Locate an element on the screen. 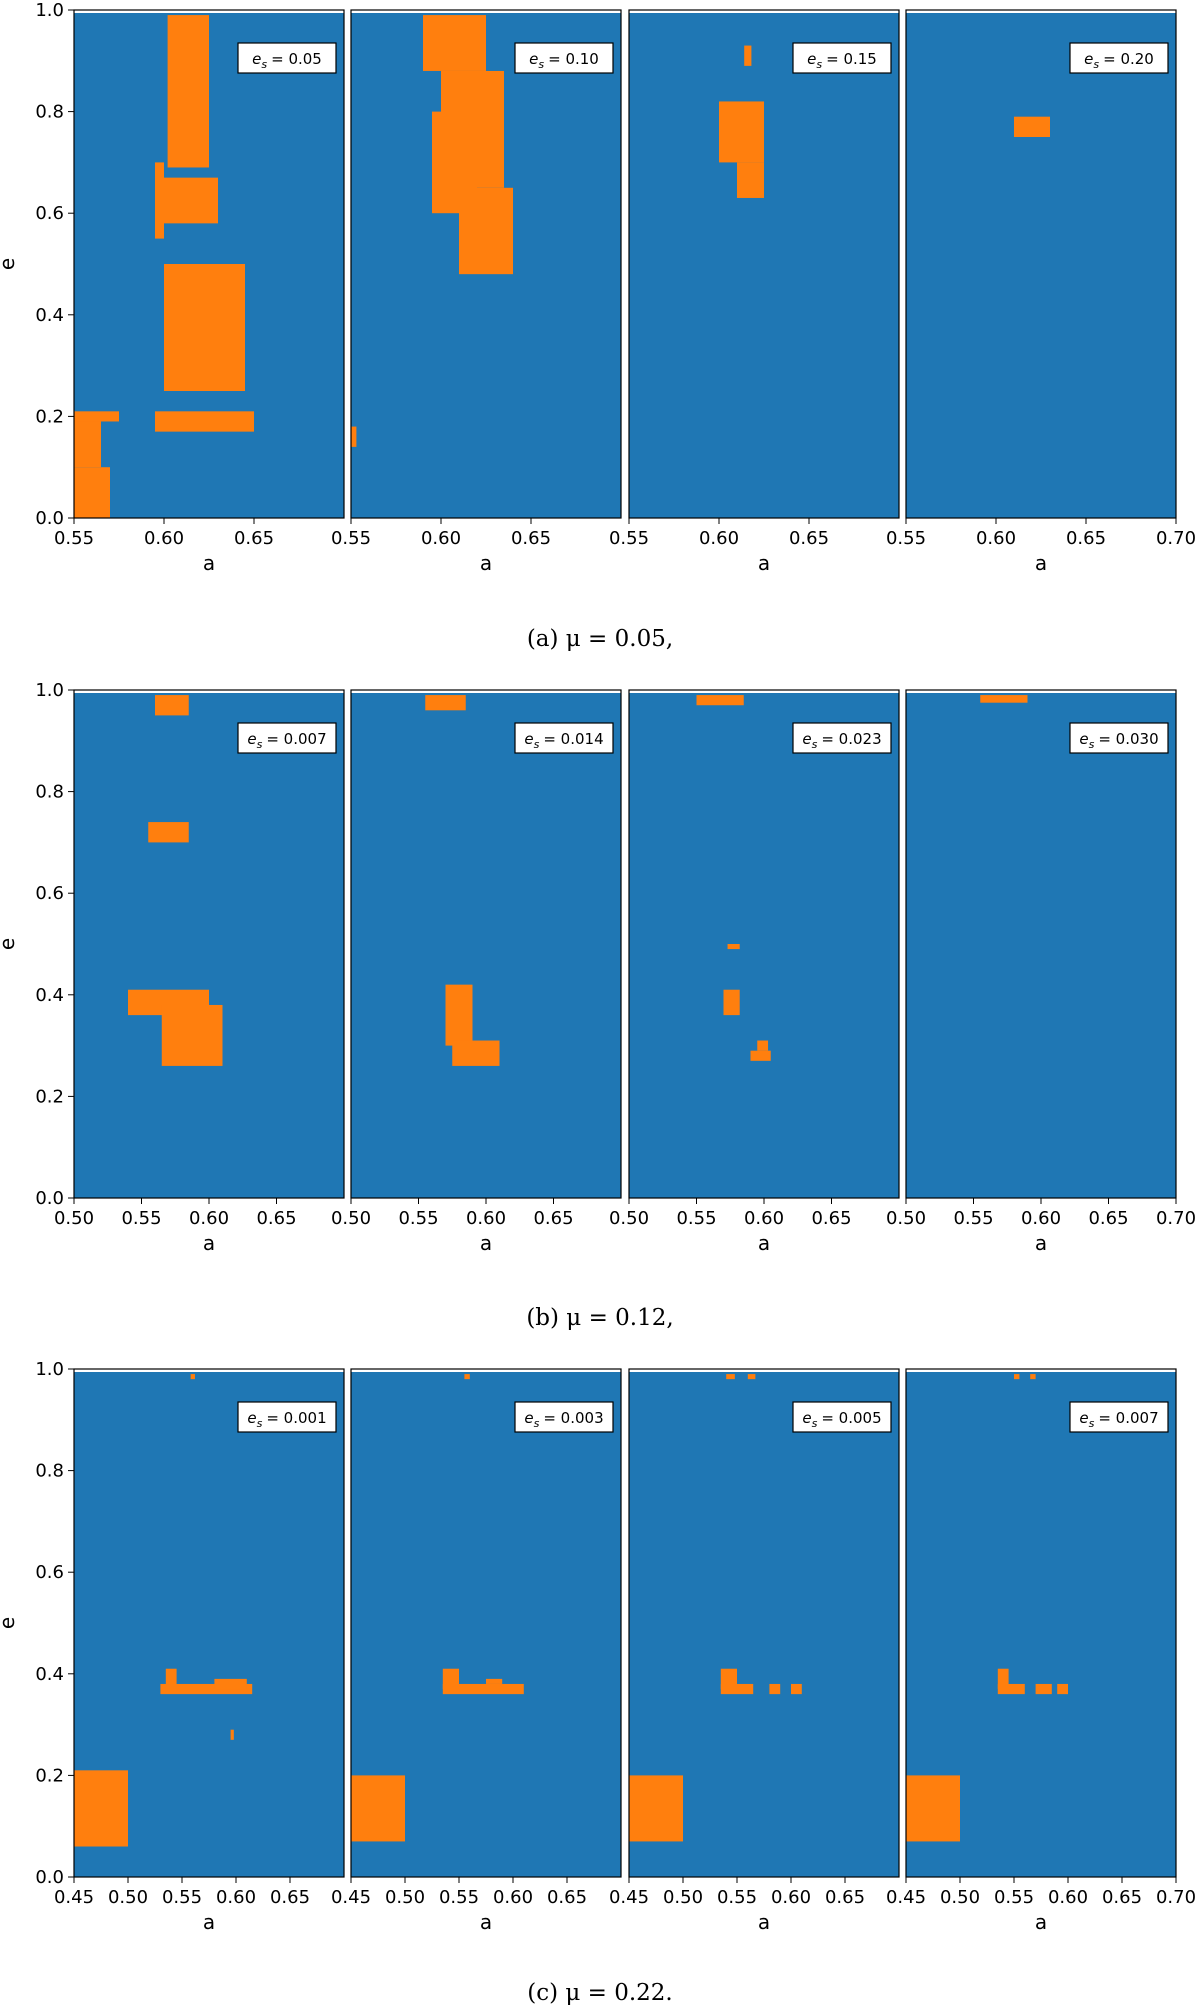  legend-label: es = 0.007 is located at coordinates (286, 740).